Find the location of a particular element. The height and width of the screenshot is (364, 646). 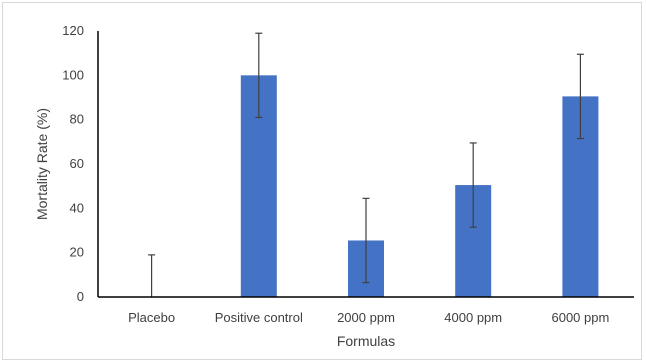

y-tick-label: 100 is located at coordinates (73, 74).